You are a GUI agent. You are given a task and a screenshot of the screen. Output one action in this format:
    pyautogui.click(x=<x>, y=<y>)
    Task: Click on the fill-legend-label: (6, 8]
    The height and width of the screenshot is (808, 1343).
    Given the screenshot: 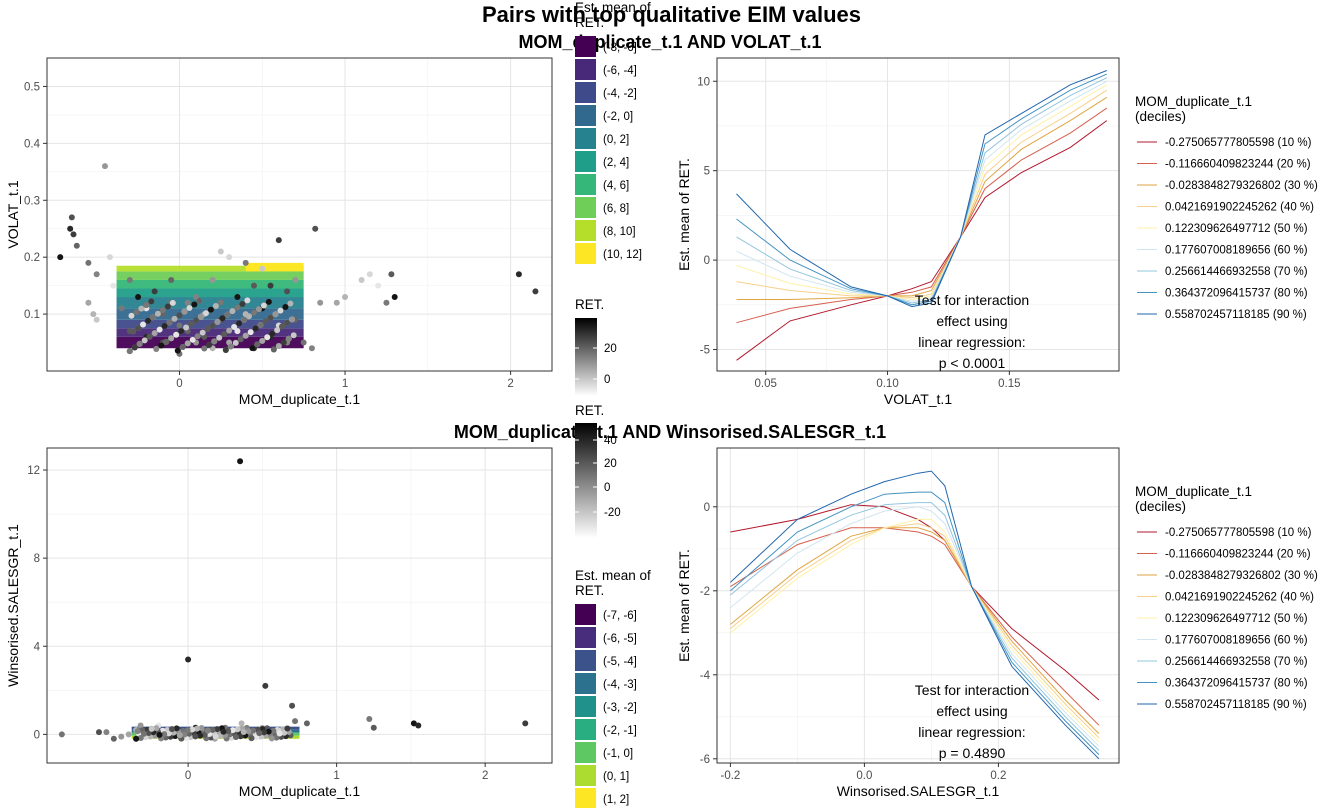 What is the action you would take?
    pyautogui.click(x=616, y=209)
    